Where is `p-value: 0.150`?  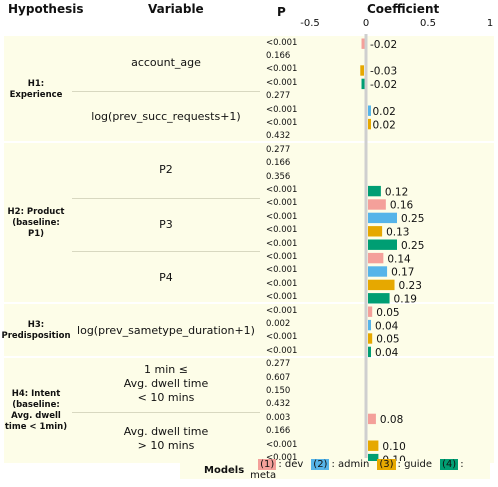 p-value: 0.150 is located at coordinates (278, 390).